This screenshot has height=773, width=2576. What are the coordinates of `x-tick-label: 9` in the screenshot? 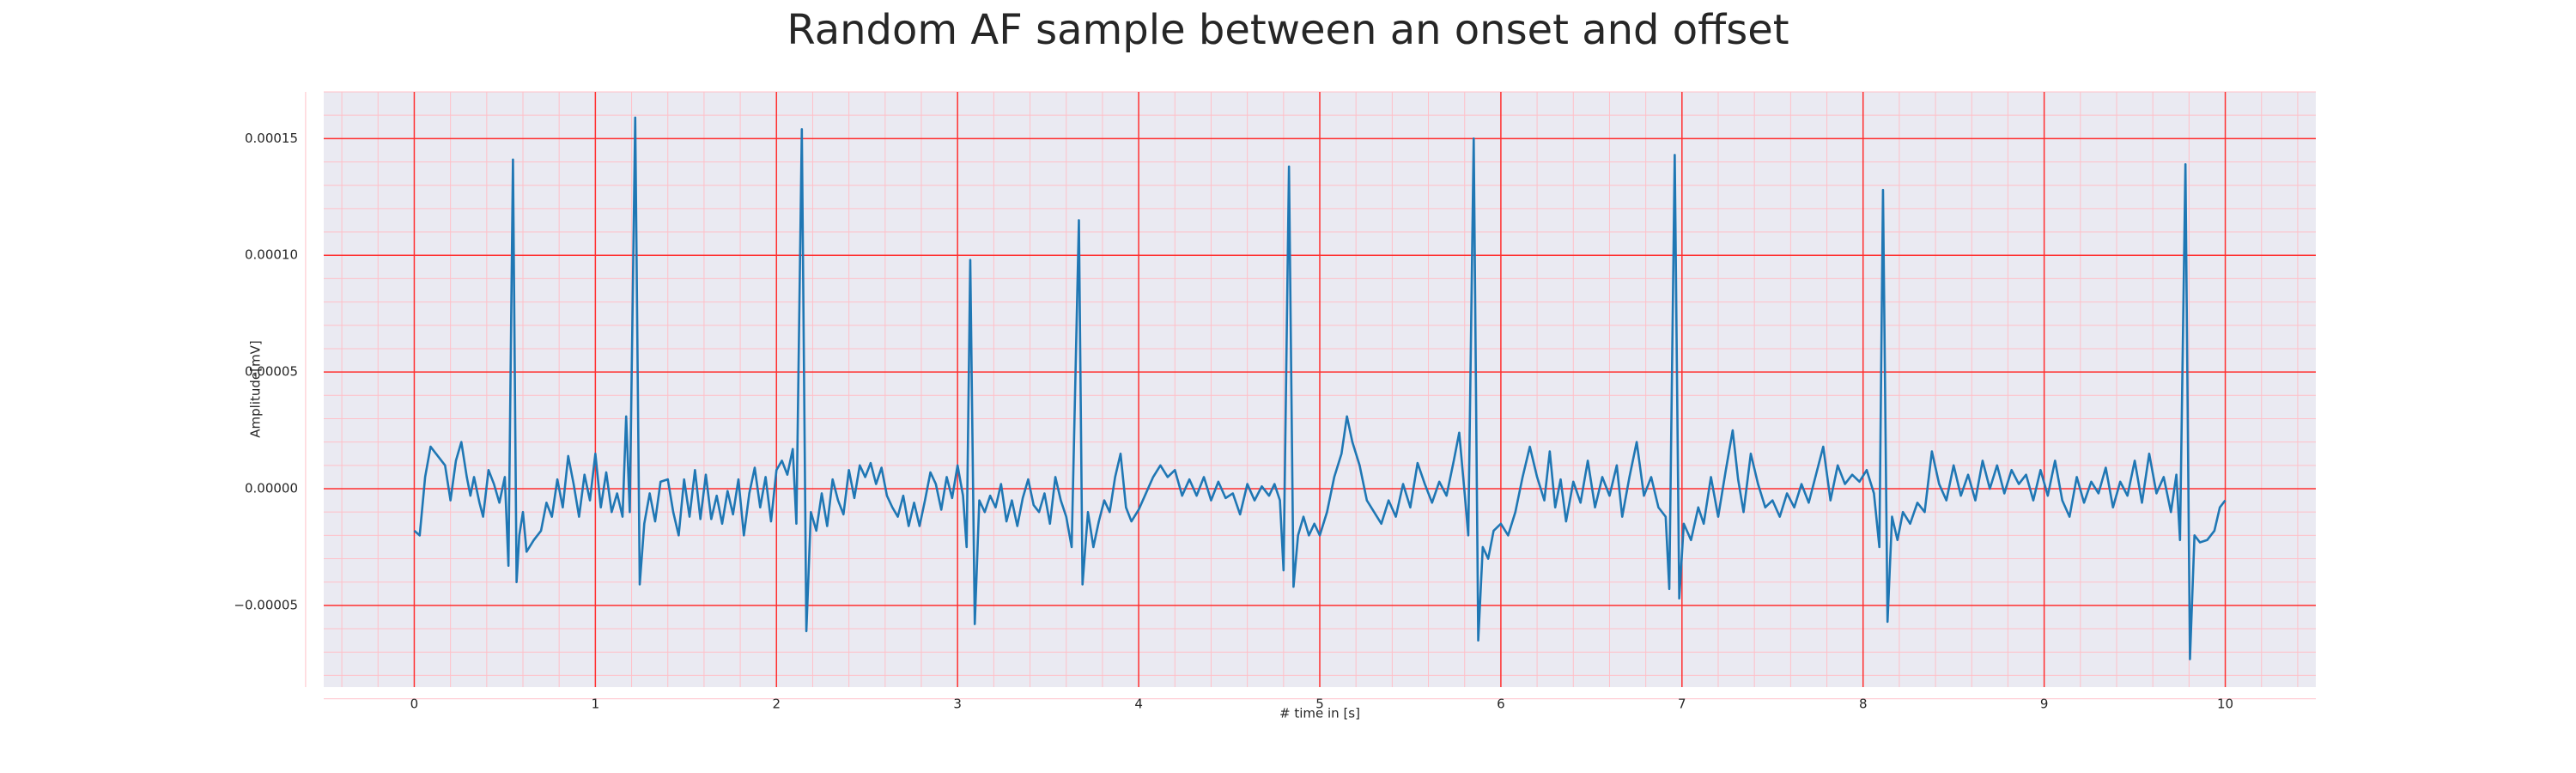 It's located at (2045, 704).